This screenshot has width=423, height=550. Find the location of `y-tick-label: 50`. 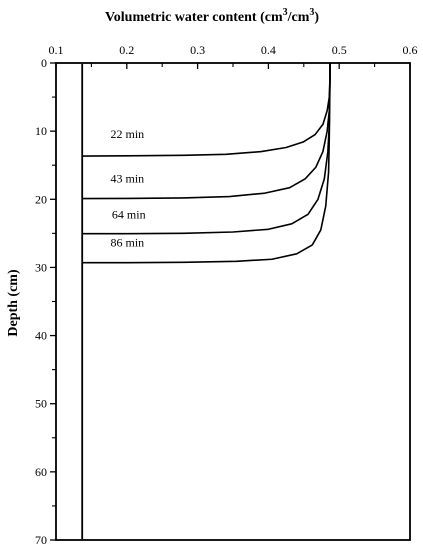

y-tick-label: 50 is located at coordinates (41, 404).